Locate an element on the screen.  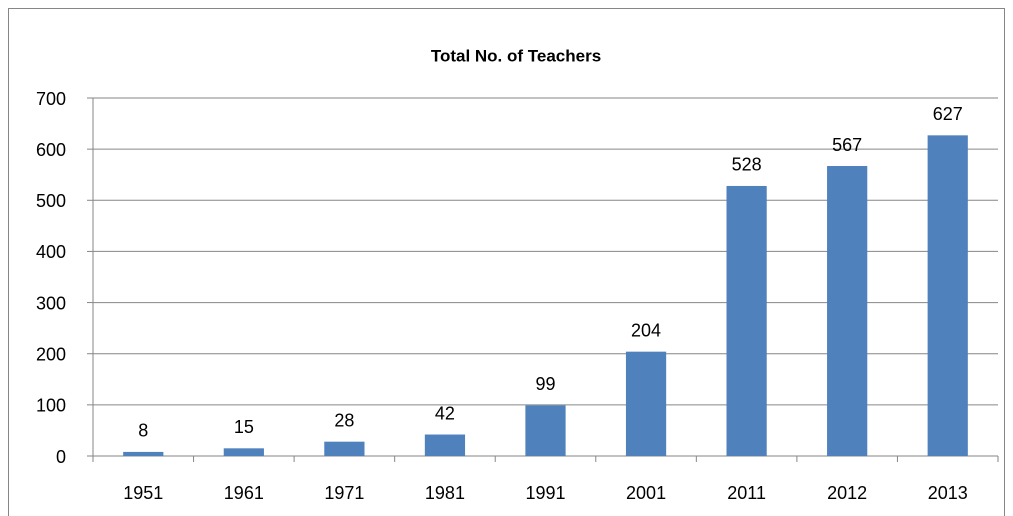
data-label: 204 is located at coordinates (646, 330).